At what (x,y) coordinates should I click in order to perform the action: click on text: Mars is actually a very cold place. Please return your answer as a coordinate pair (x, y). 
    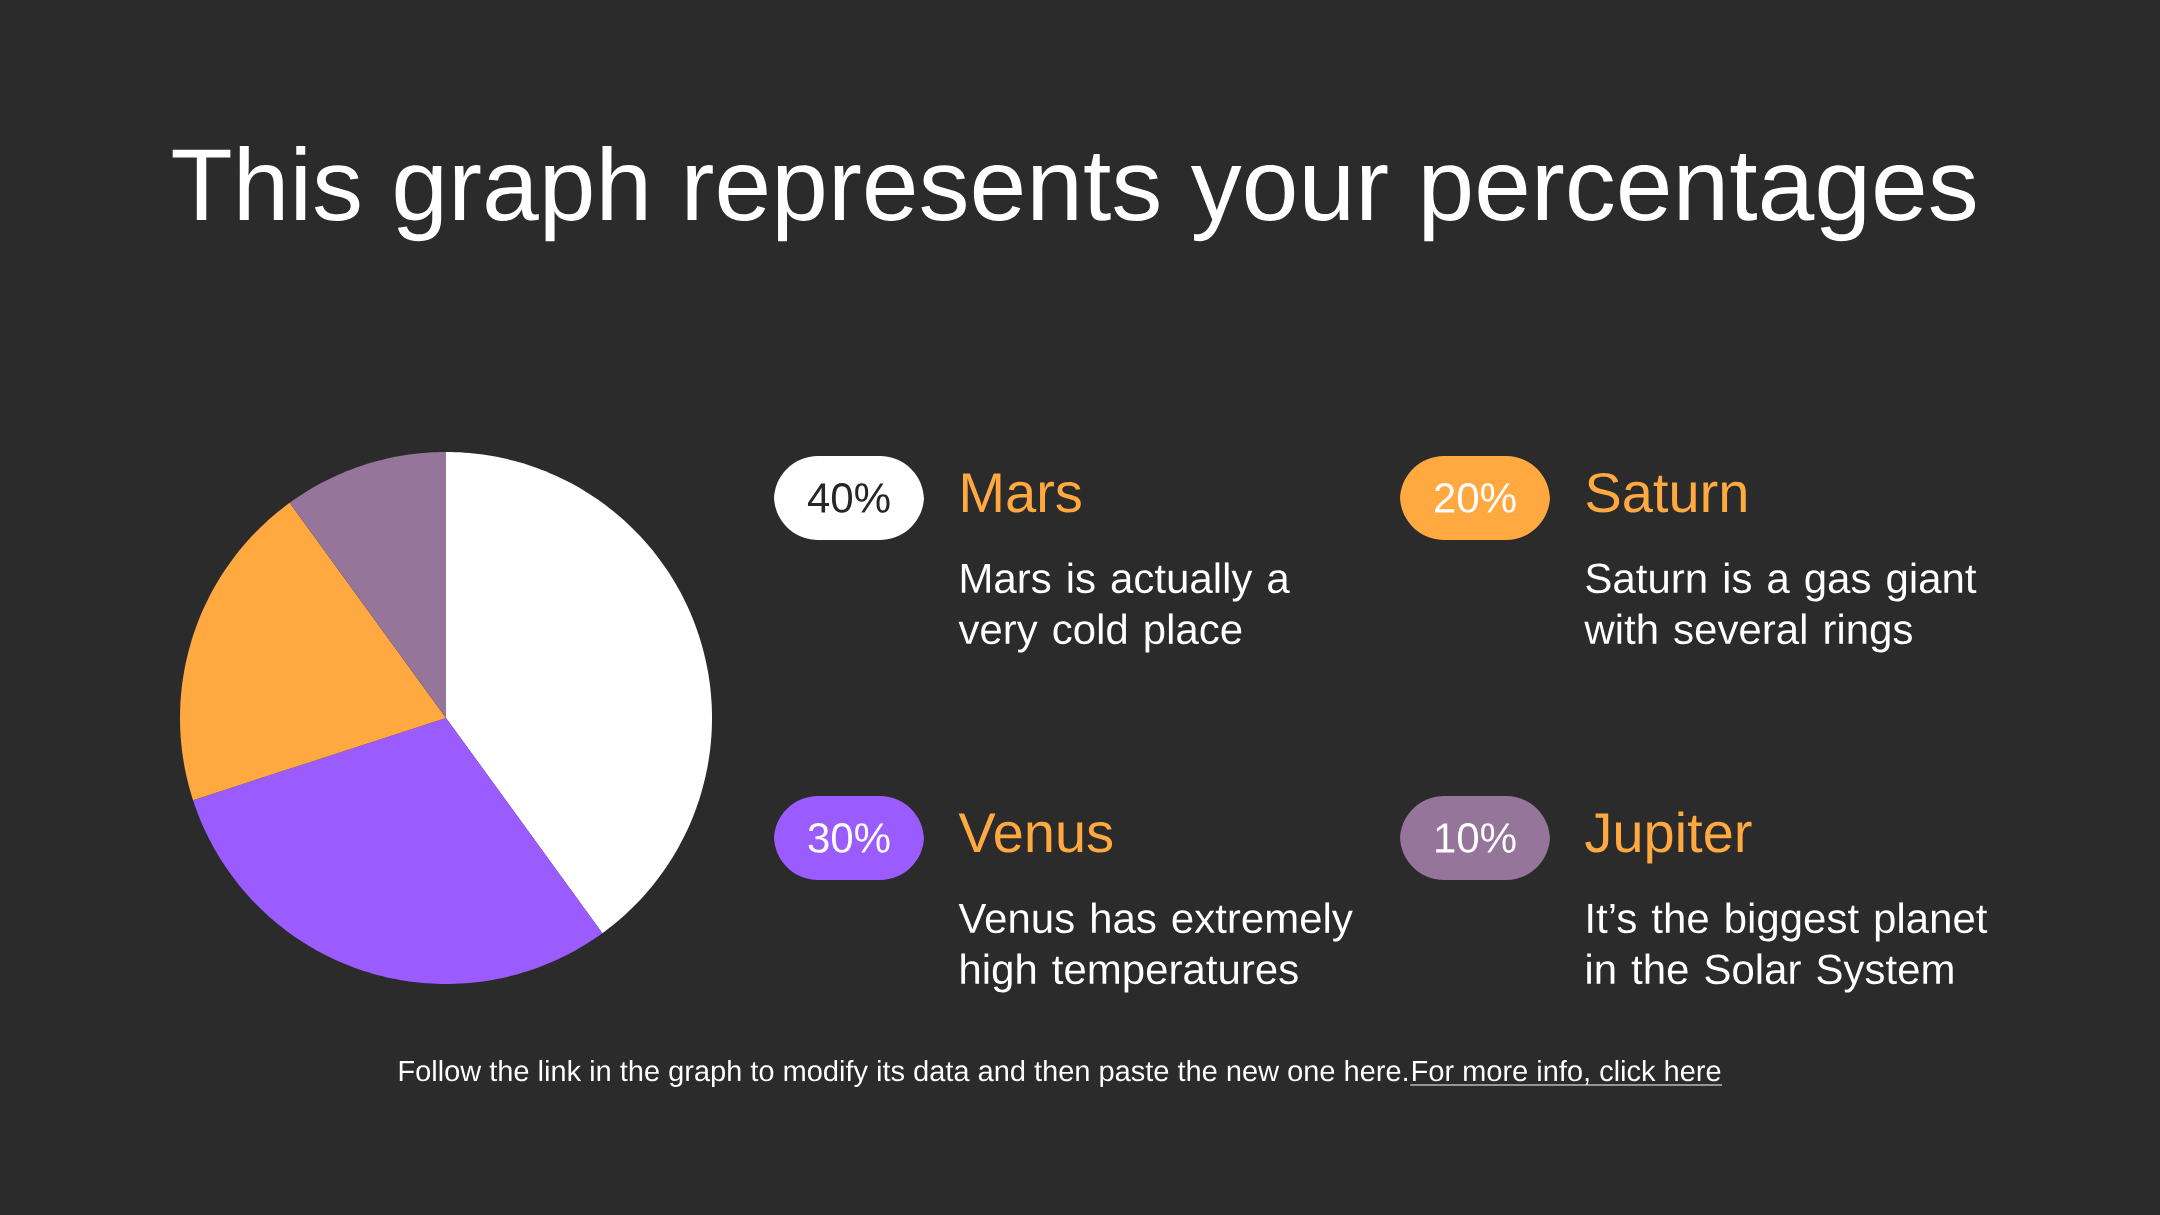
    Looking at the image, I should click on (1124, 607).